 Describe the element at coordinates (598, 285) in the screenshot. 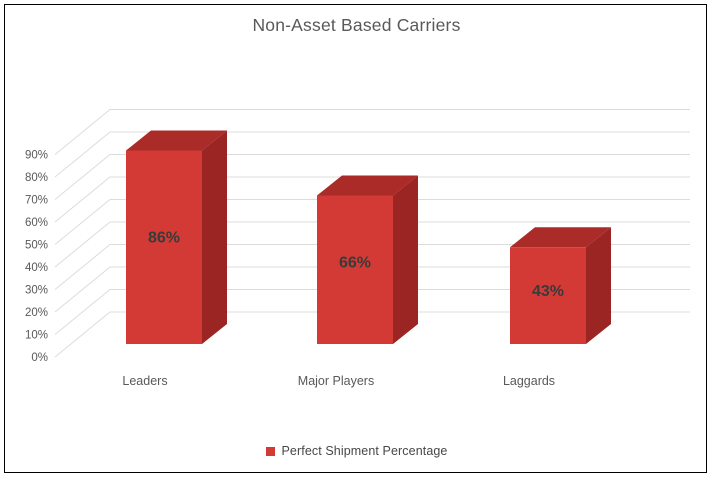

I see `bar-side-face-laggards` at that location.